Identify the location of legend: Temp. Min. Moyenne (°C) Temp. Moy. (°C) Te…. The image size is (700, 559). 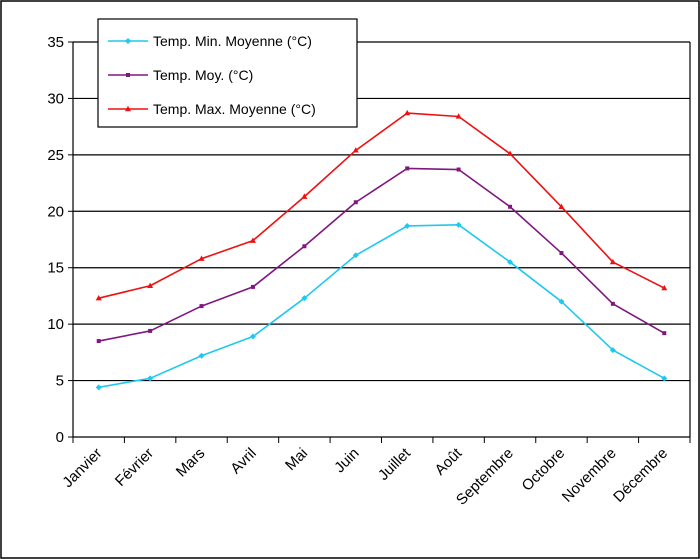
(227, 73).